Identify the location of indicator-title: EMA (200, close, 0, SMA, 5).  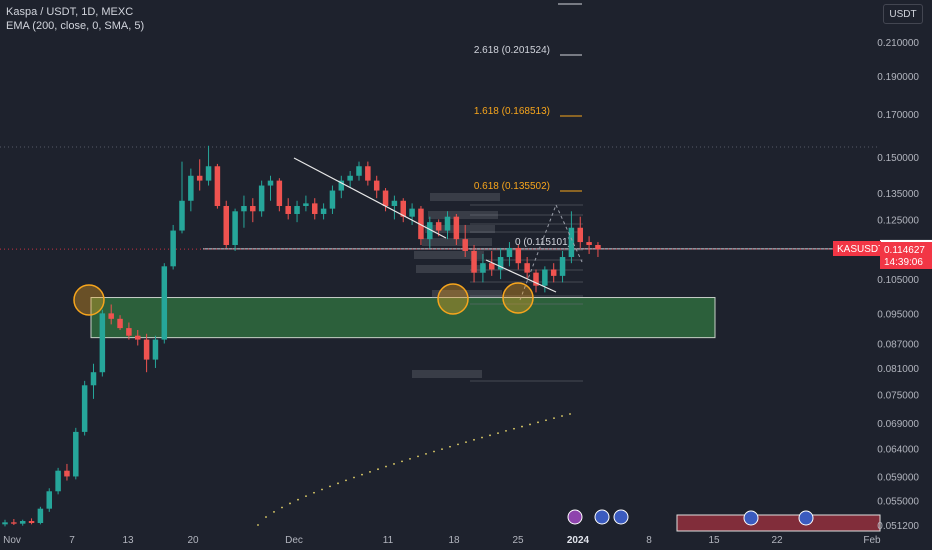
(75, 26).